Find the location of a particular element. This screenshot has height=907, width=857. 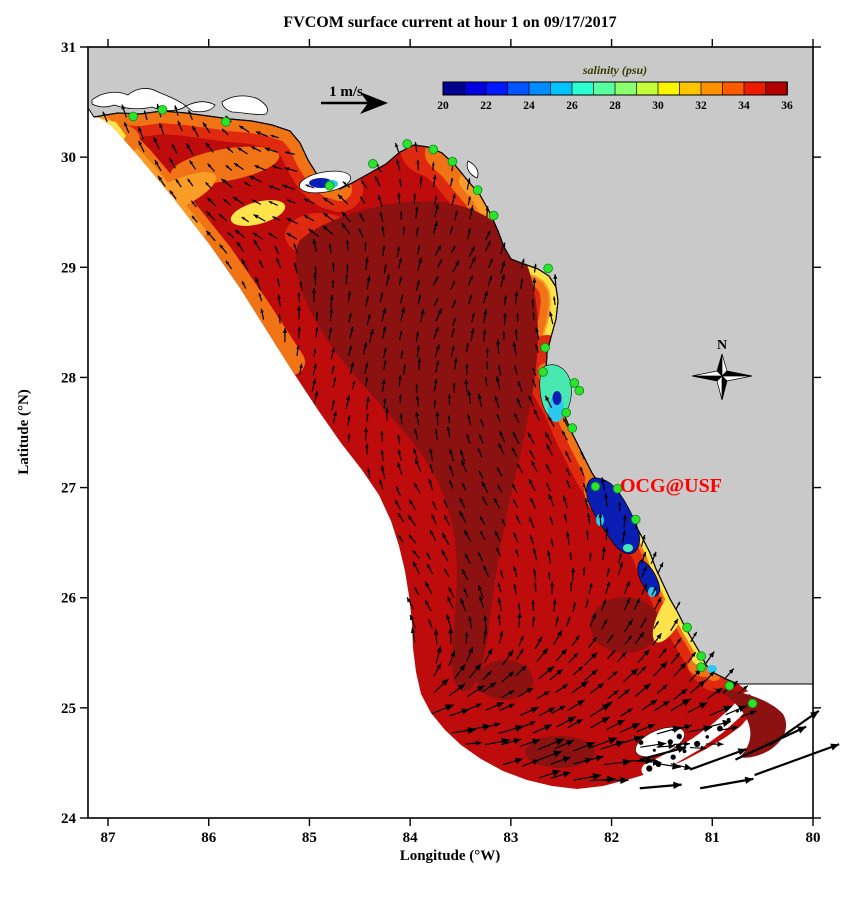

y-tick-label: 31 is located at coordinates (68, 48).